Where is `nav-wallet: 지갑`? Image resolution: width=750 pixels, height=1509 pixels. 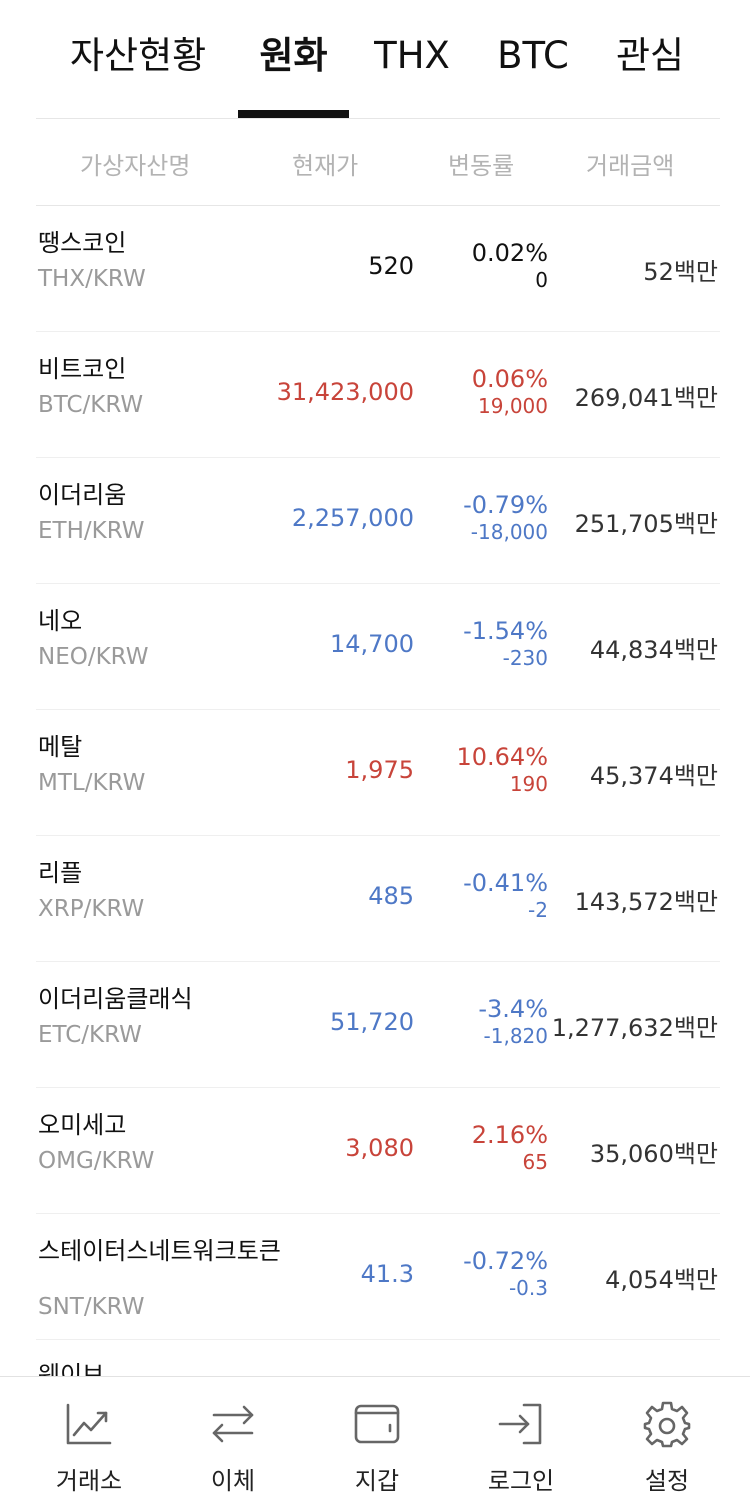
nav-wallet: 지갑 is located at coordinates (377, 1443).